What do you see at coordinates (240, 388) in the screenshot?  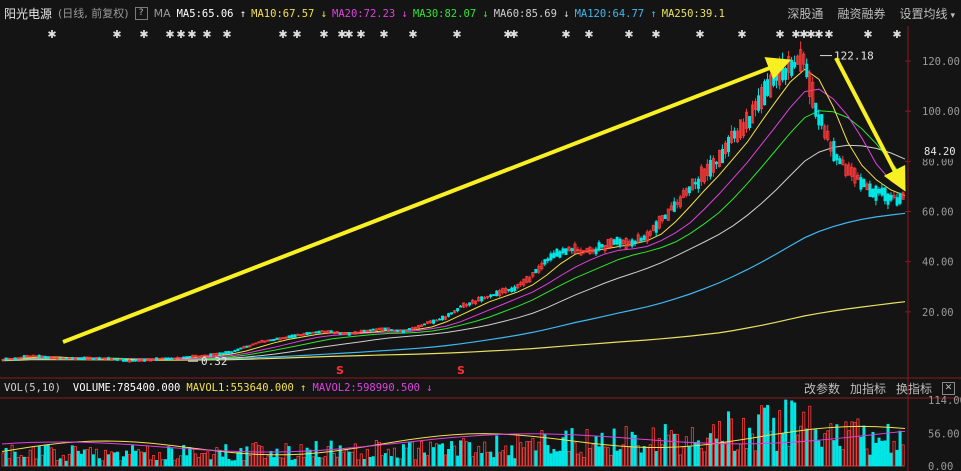 I see `mavol1-text: MAVOL1:553640.000` at bounding box center [240, 388].